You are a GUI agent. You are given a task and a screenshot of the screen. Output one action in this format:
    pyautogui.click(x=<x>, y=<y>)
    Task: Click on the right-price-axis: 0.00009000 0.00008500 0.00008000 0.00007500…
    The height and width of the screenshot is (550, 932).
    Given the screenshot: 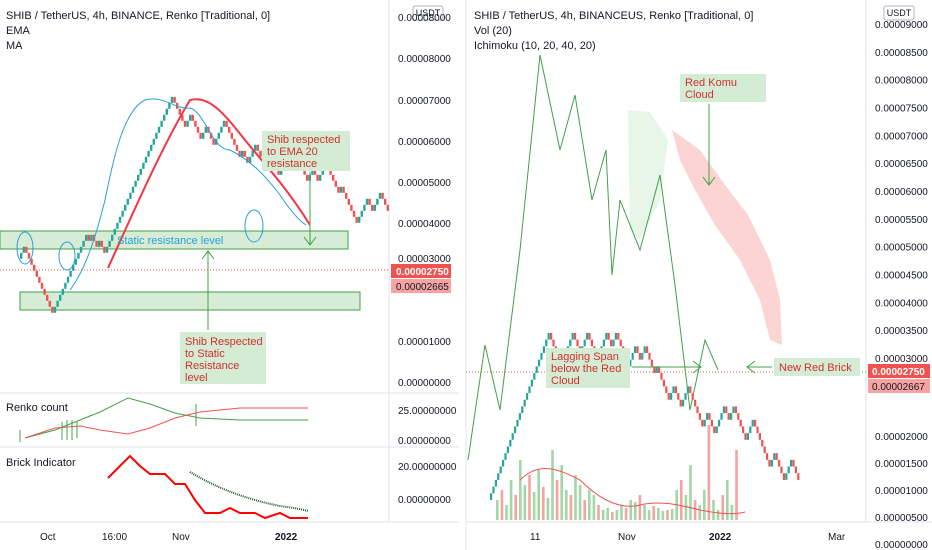 What is the action you would take?
    pyautogui.click(x=901, y=285)
    